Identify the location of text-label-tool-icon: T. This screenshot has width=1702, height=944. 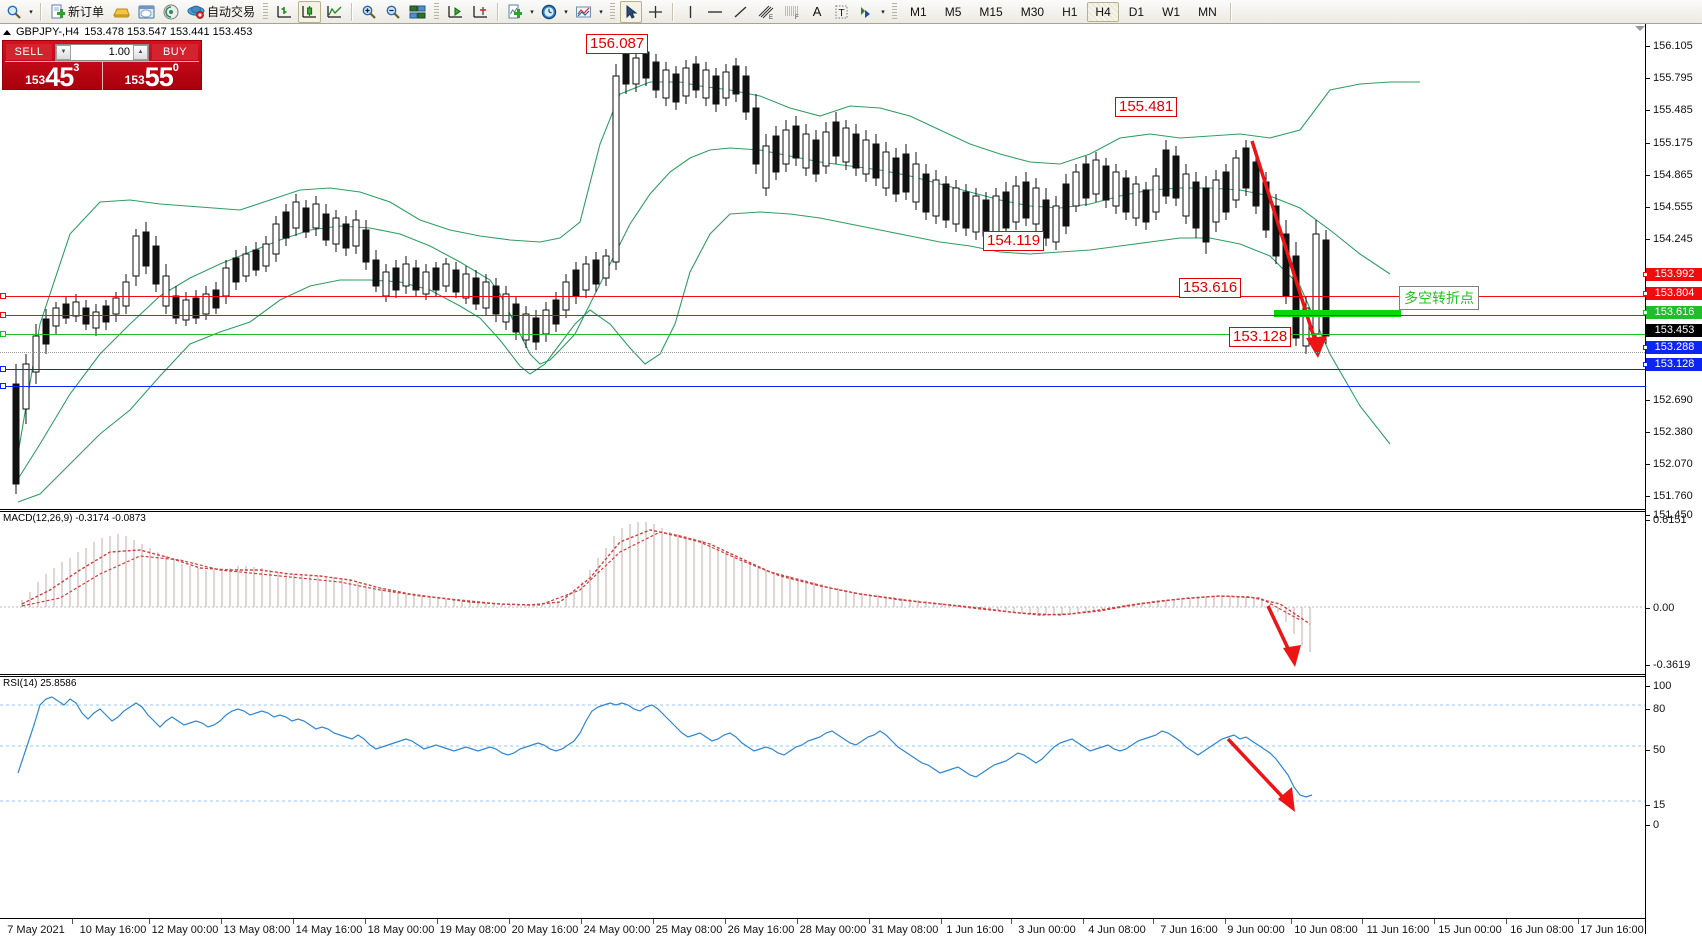
(841, 12).